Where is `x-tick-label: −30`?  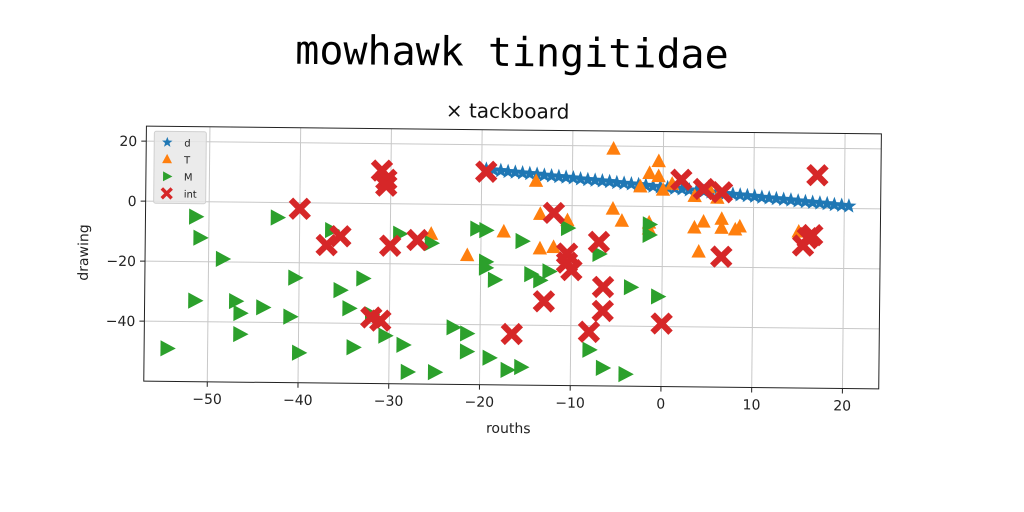
x-tick-label: −30 is located at coordinates (389, 402).